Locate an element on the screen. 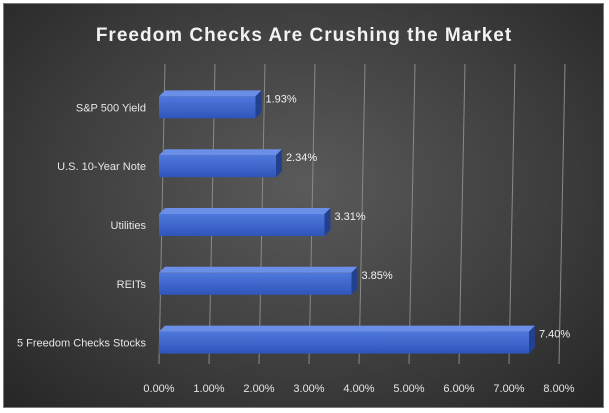 This screenshot has width=609, height=413. x-tick-label: 3.00% is located at coordinates (308, 389).